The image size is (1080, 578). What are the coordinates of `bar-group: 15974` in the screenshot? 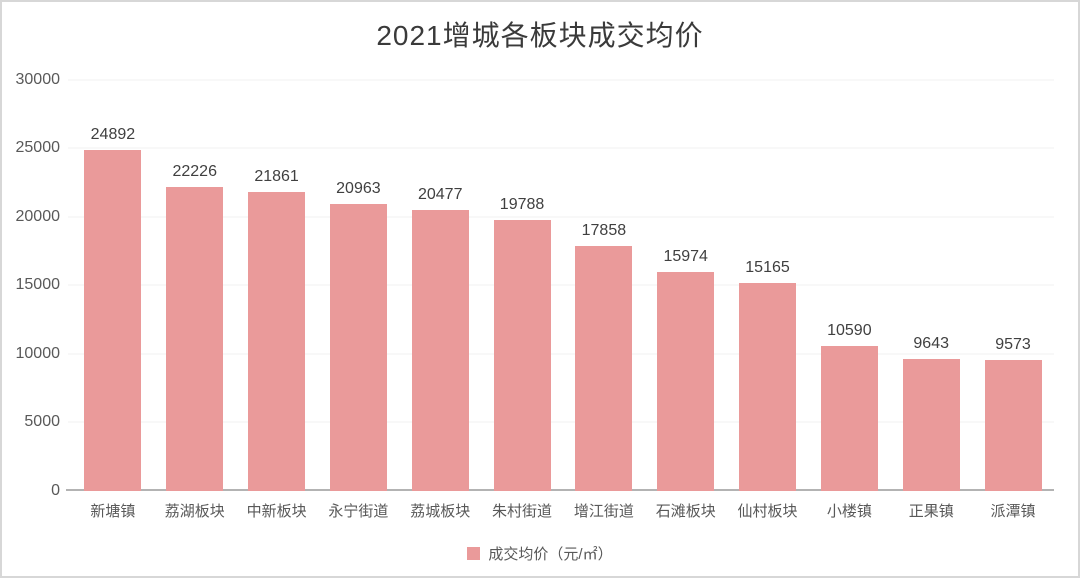 It's located at (686, 285).